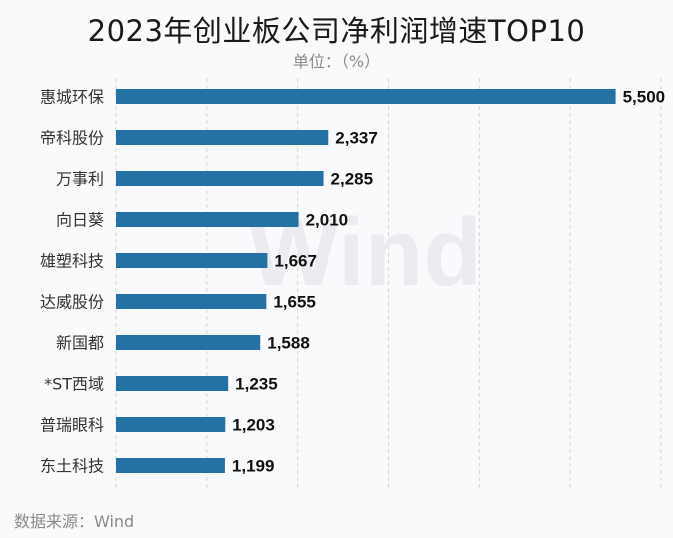 This screenshot has height=538, width=673. What do you see at coordinates (644, 97) in the screenshot?
I see `value-label: 5,500` at bounding box center [644, 97].